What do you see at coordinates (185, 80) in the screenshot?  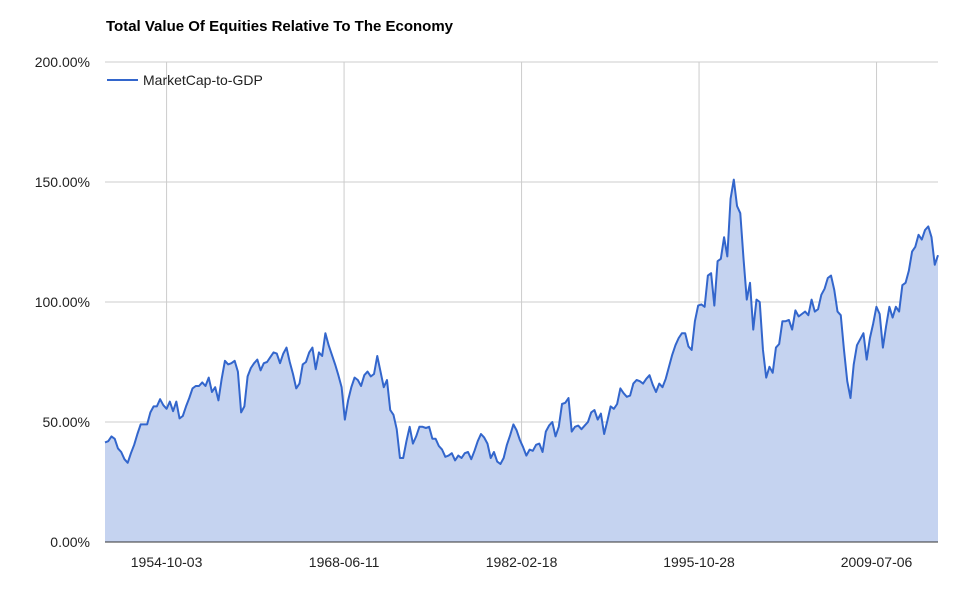 I see `legend: MarketCap-to-GDP` at bounding box center [185, 80].